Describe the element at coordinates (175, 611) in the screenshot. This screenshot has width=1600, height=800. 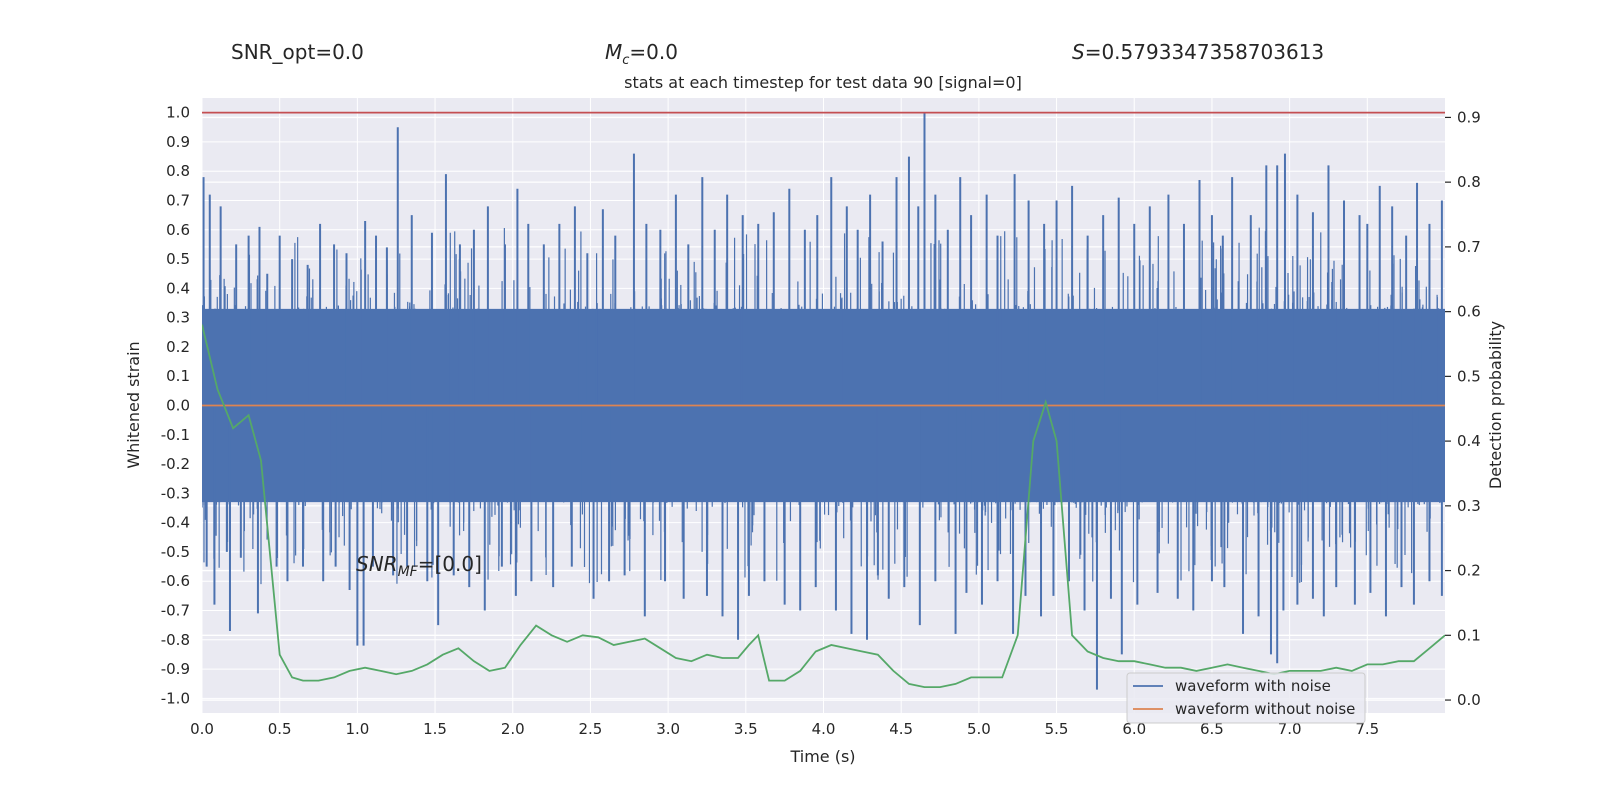
I see `y-tick-label: -0.7` at that location.